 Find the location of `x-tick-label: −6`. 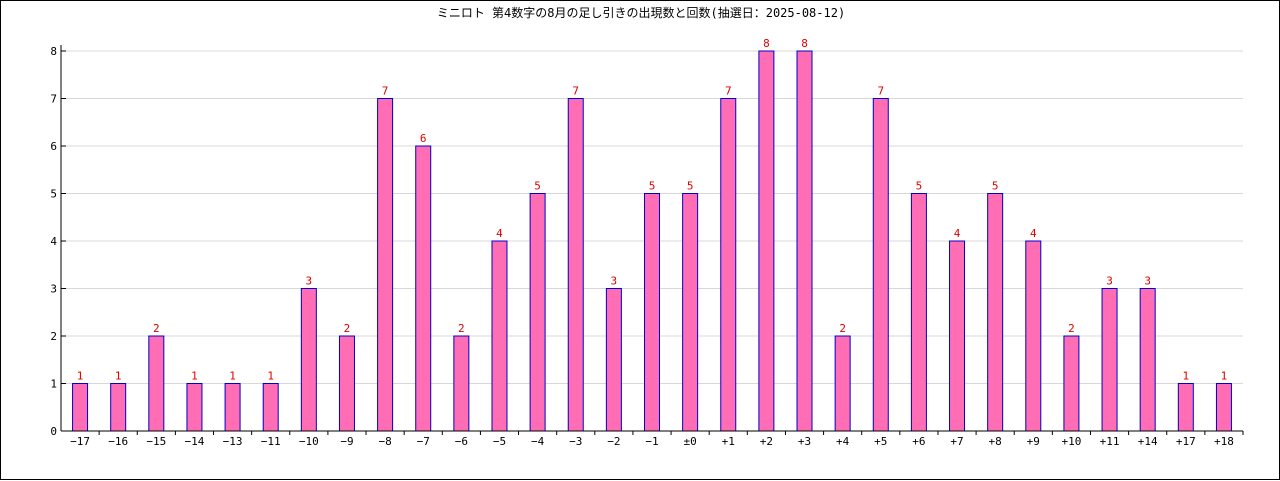

x-tick-label: −6 is located at coordinates (461, 441).